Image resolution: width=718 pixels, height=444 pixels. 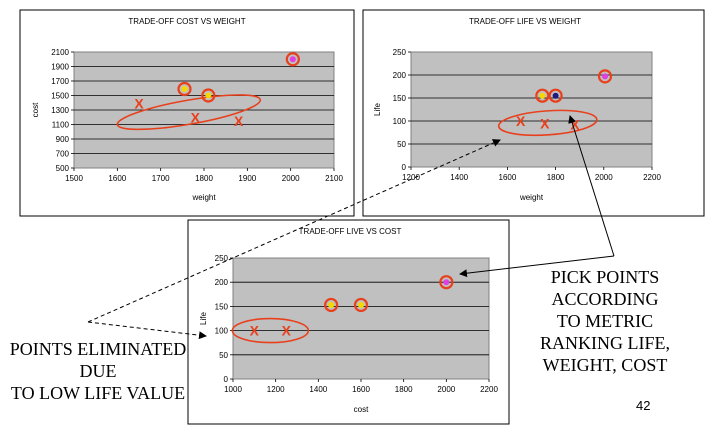 What do you see at coordinates (525, 21) in the screenshot?
I see `chart-title: TRADE-OFF LIFE VS WEIGHT` at bounding box center [525, 21].